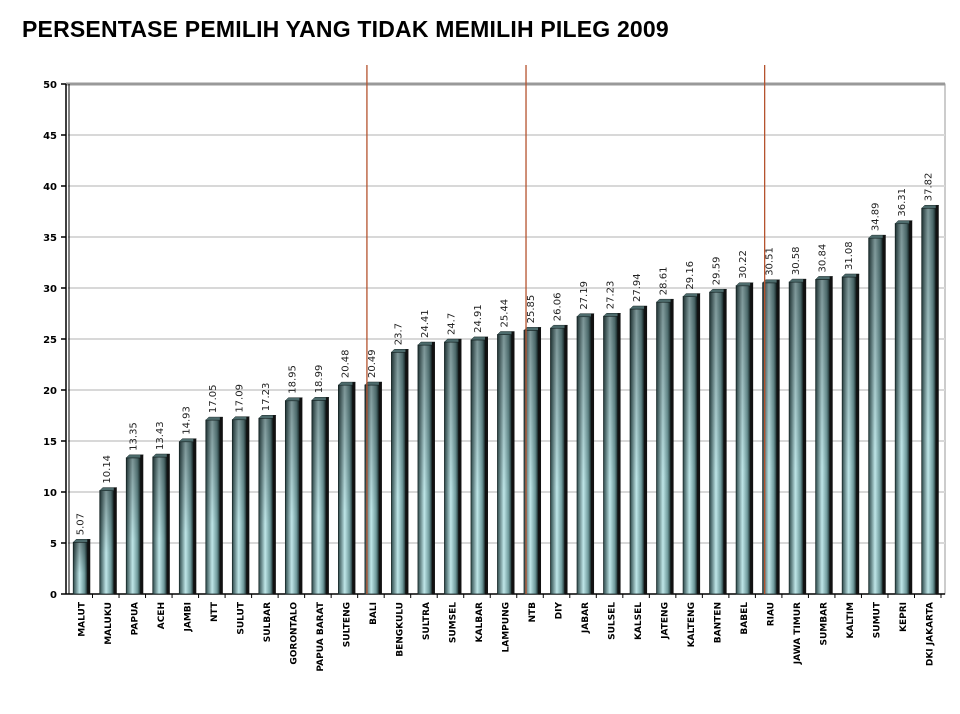 This screenshot has width=960, height=714. I want to click on data-label: 27.94, so click(637, 287).